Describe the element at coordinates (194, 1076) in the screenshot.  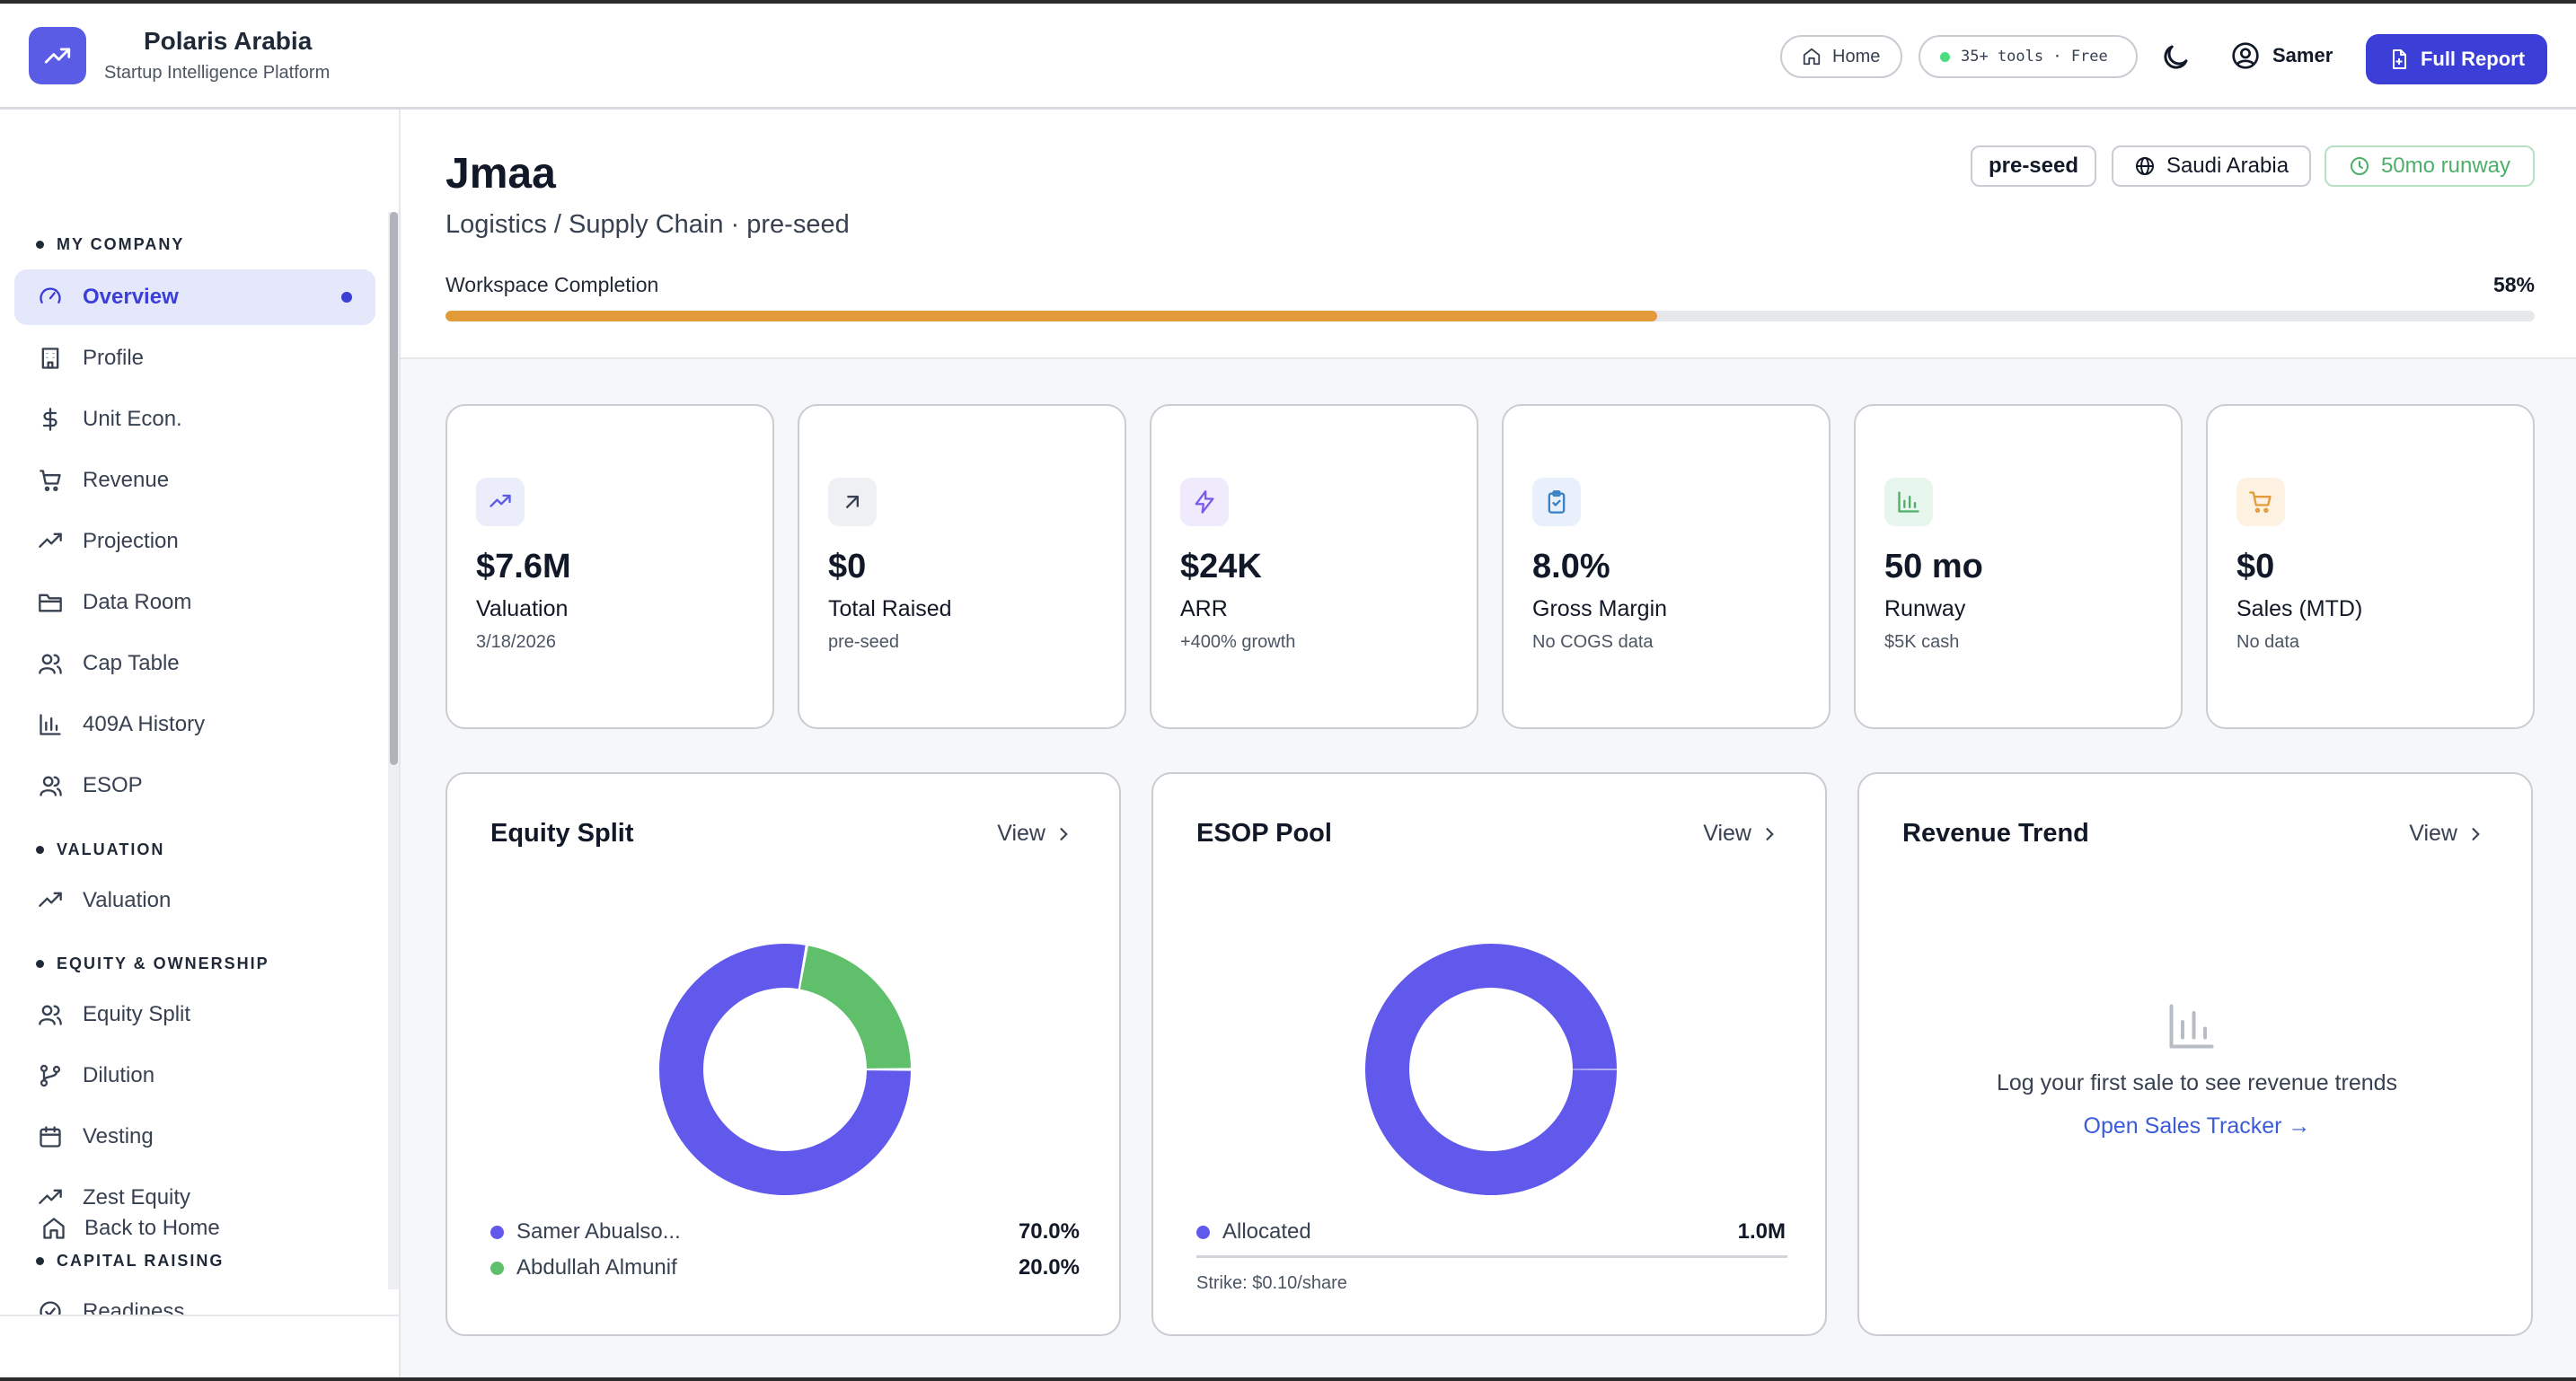
I see `sidebar-item-dilution: Dilution` at that location.